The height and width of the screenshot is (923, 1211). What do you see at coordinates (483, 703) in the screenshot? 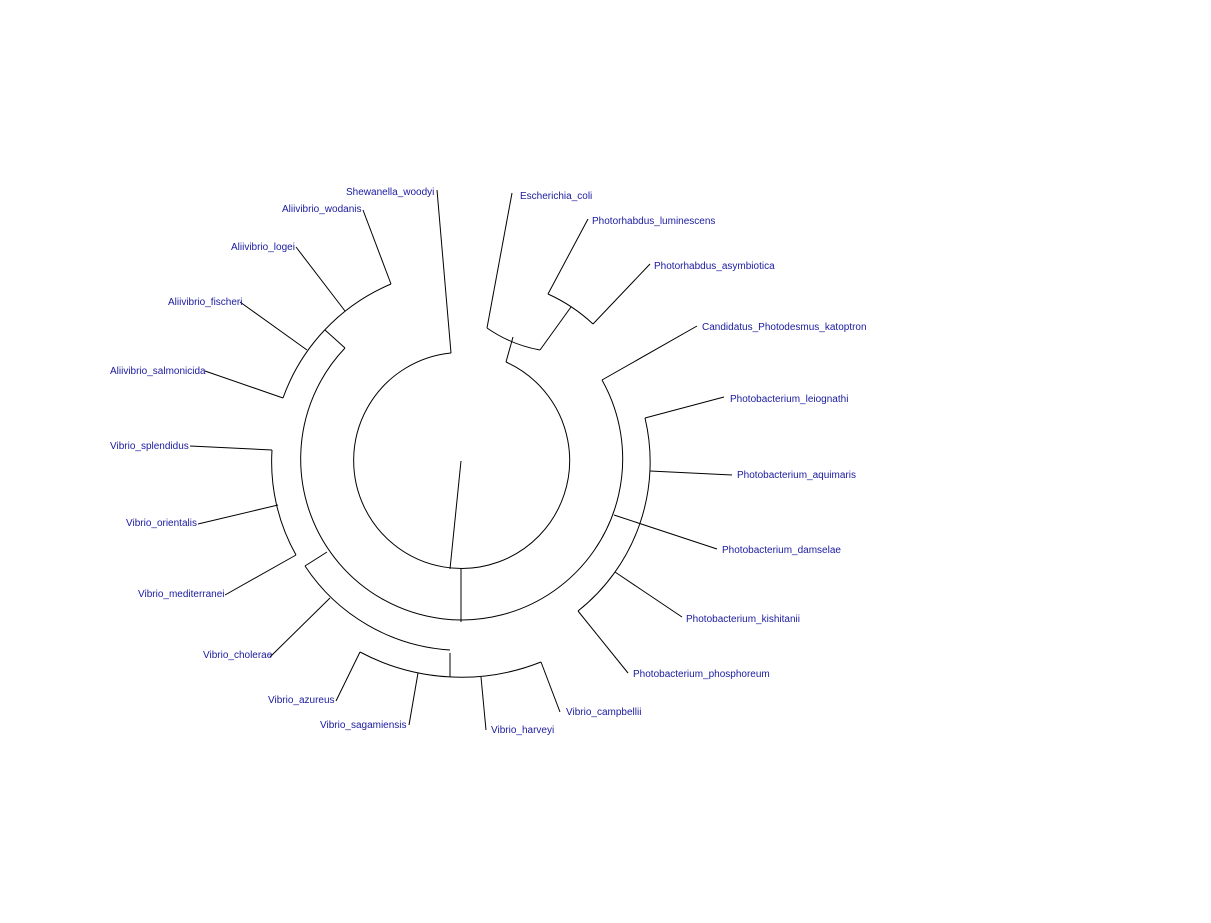
I see `branch-vharv` at bounding box center [483, 703].